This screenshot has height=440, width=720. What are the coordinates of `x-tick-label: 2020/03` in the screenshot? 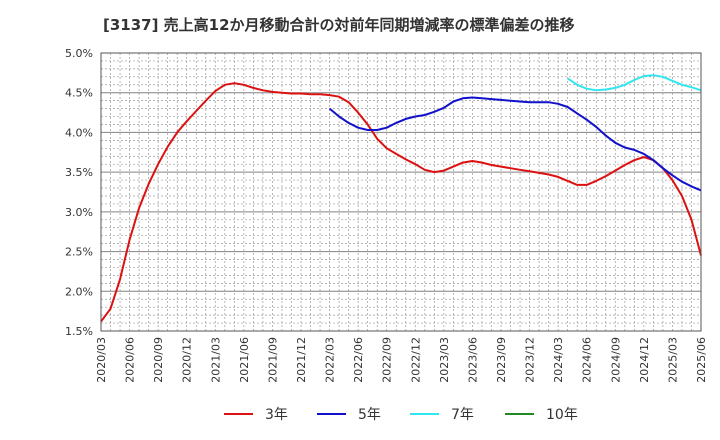 It's located at (101, 360).